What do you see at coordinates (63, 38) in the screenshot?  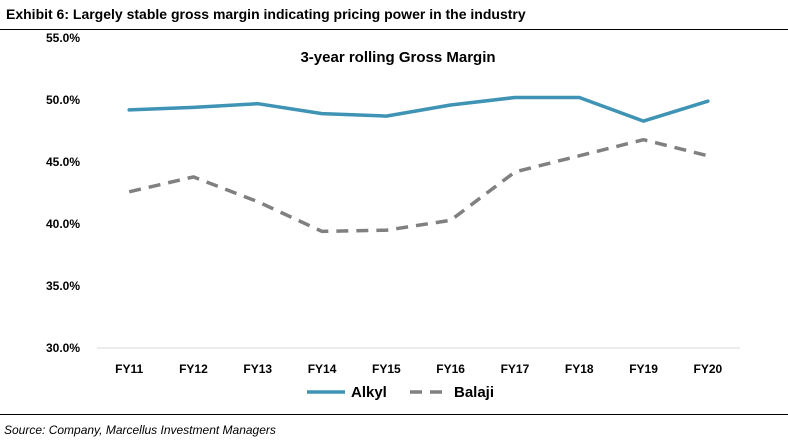 I see `y-tick-label: 55.0%` at bounding box center [63, 38].